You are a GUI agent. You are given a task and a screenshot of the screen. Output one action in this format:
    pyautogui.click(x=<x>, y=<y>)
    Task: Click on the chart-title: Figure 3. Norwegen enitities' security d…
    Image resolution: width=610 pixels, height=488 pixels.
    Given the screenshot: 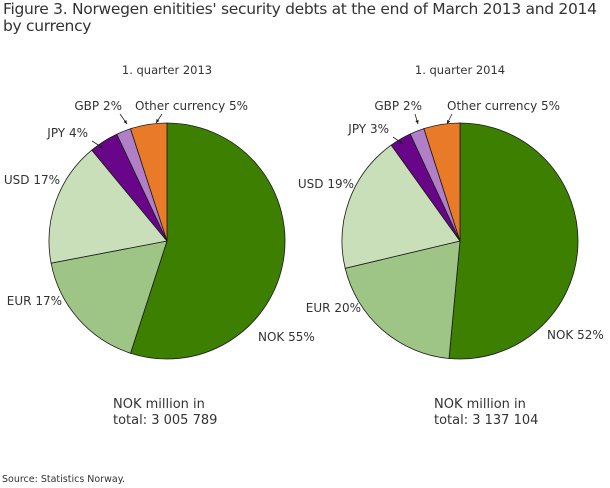 What is the action you would take?
    pyautogui.click(x=300, y=17)
    